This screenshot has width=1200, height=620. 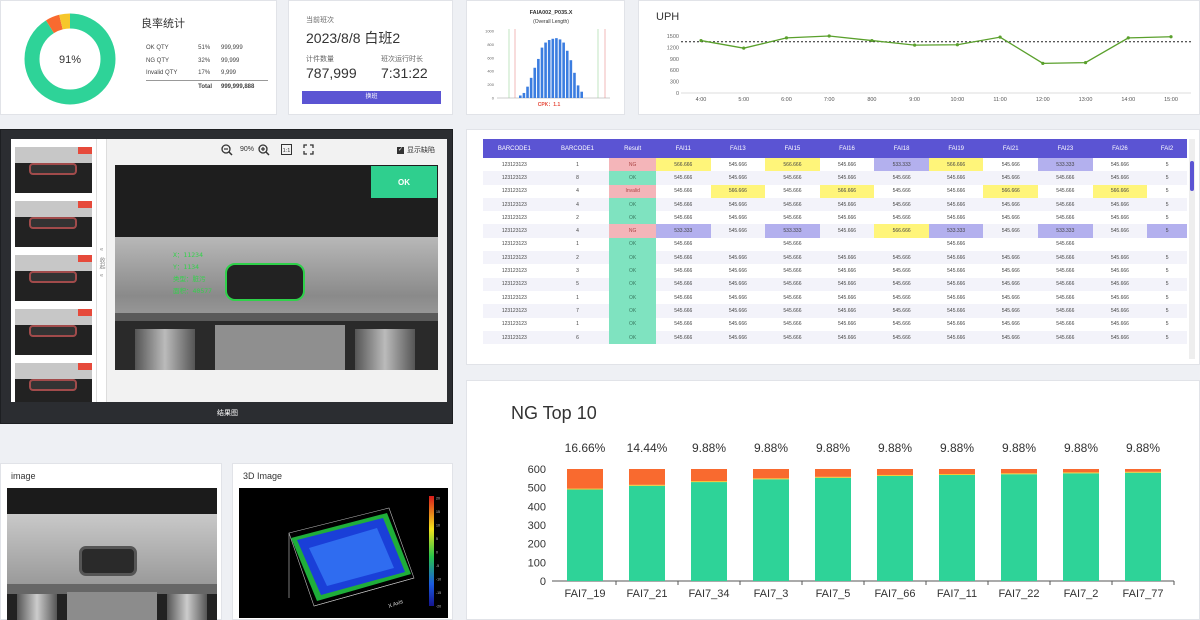 What do you see at coordinates (438, 607) in the screenshot?
I see `colorbar-tick: -20` at bounding box center [438, 607].